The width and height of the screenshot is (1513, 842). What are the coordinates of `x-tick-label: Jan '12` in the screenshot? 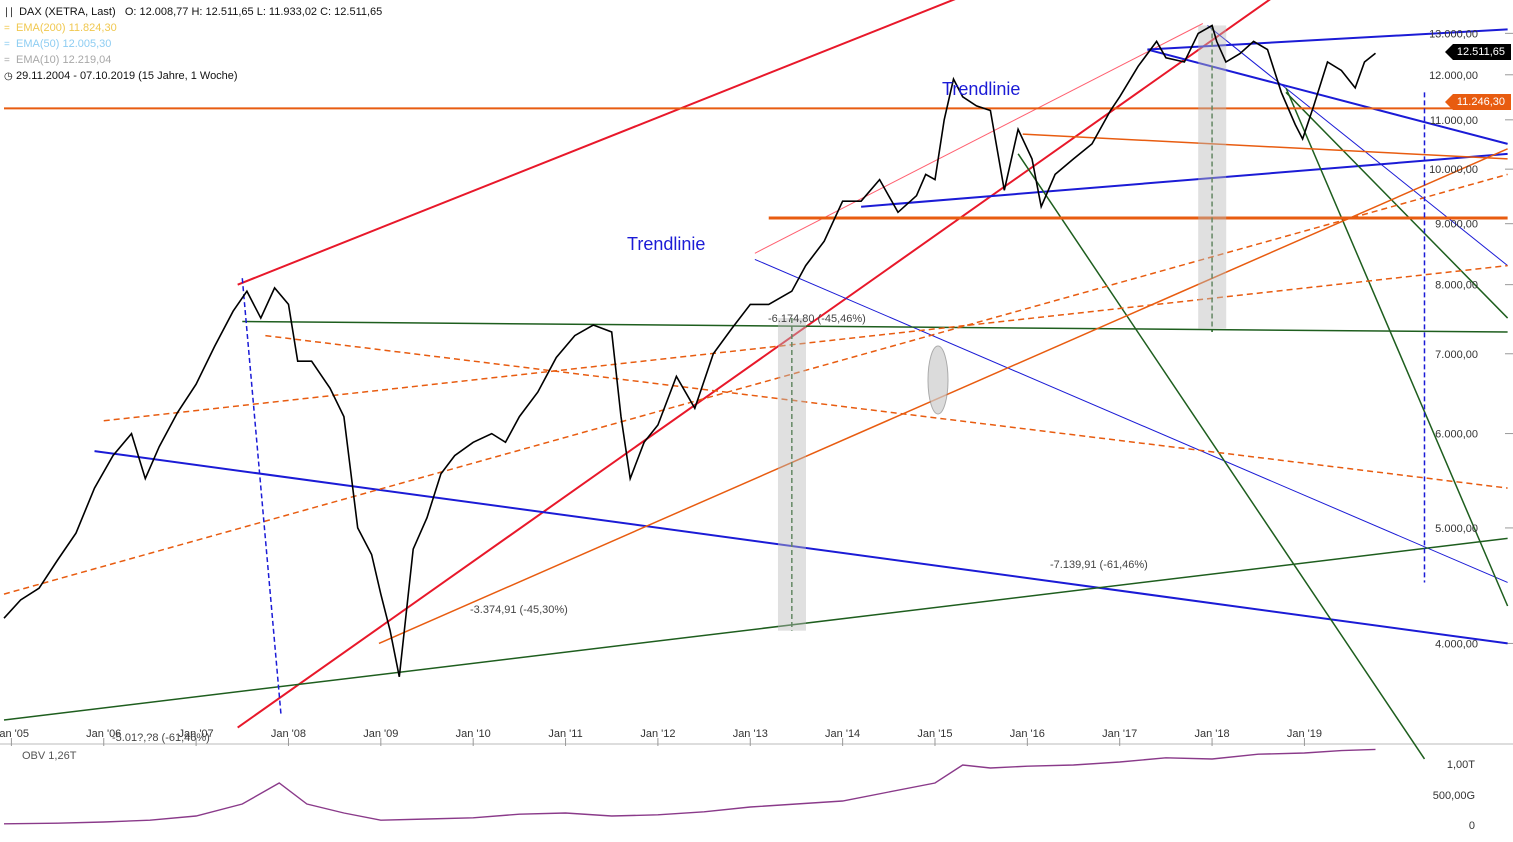 It's located at (657, 734).